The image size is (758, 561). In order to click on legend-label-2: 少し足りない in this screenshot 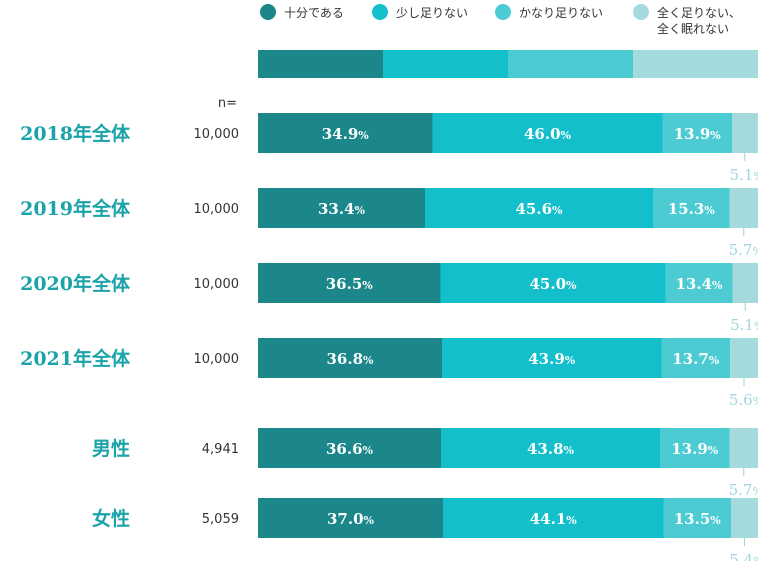, I will do `click(432, 13)`.